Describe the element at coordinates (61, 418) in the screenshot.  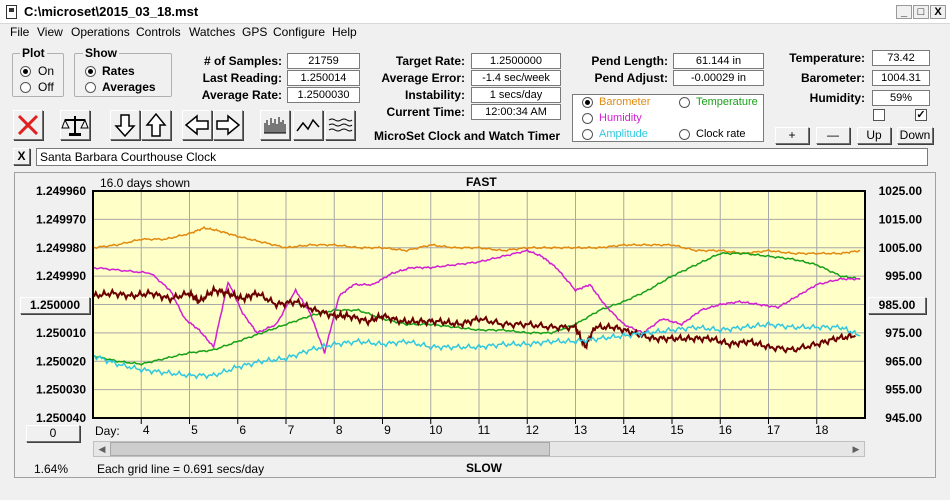
I see `y-left-tick-label: 1.250040` at that location.